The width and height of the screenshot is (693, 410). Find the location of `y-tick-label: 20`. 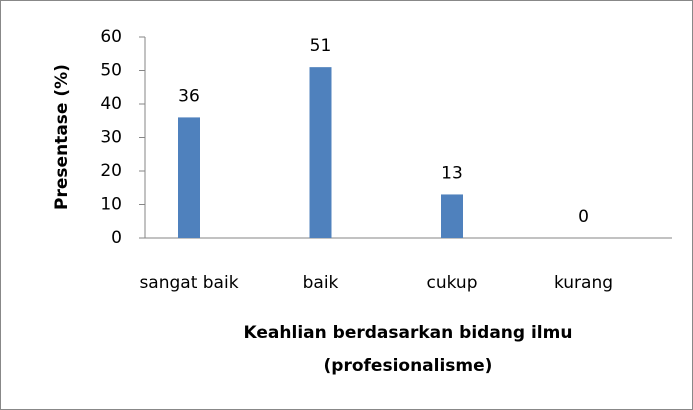

y-tick-label: 20 is located at coordinates (111, 171).